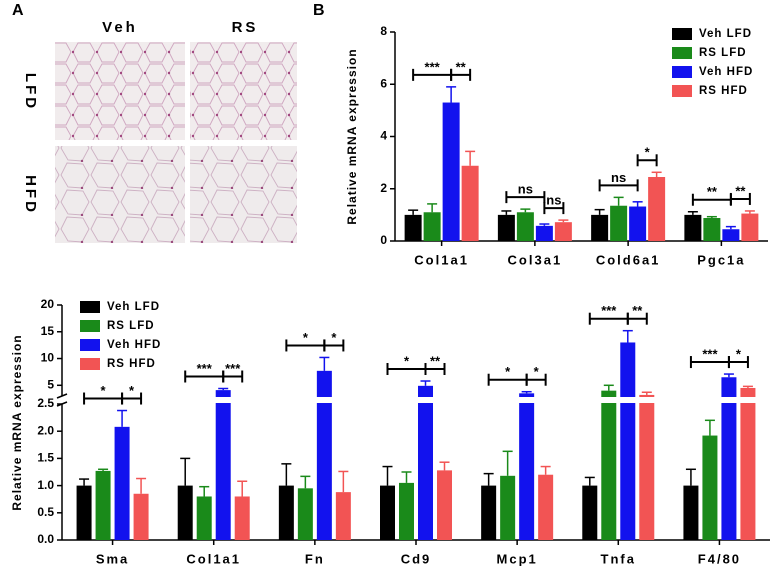 Image resolution: width=779 pixels, height=571 pixels. Describe the element at coordinates (383, 136) in the screenshot. I see `y-tick-label: 4` at that location.